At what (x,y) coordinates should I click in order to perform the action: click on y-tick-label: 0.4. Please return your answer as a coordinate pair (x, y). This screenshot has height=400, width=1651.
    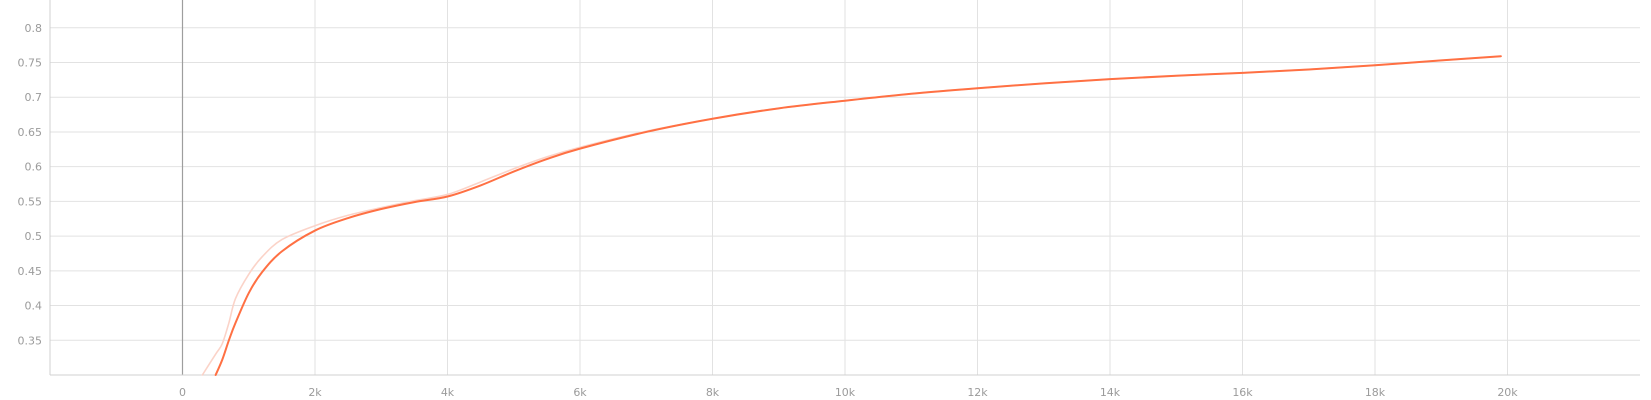
    Looking at the image, I should click on (34, 306).